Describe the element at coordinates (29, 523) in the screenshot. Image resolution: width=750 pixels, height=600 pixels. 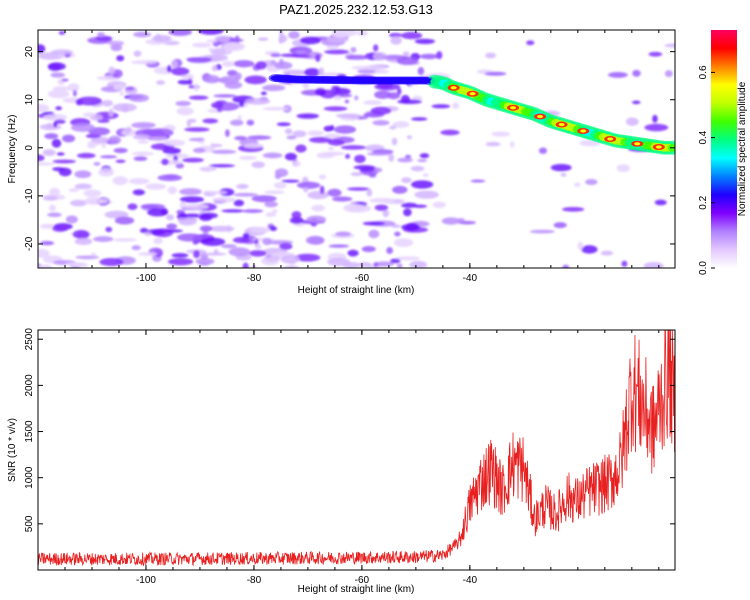
I see `y-tick-label: 500` at that location.